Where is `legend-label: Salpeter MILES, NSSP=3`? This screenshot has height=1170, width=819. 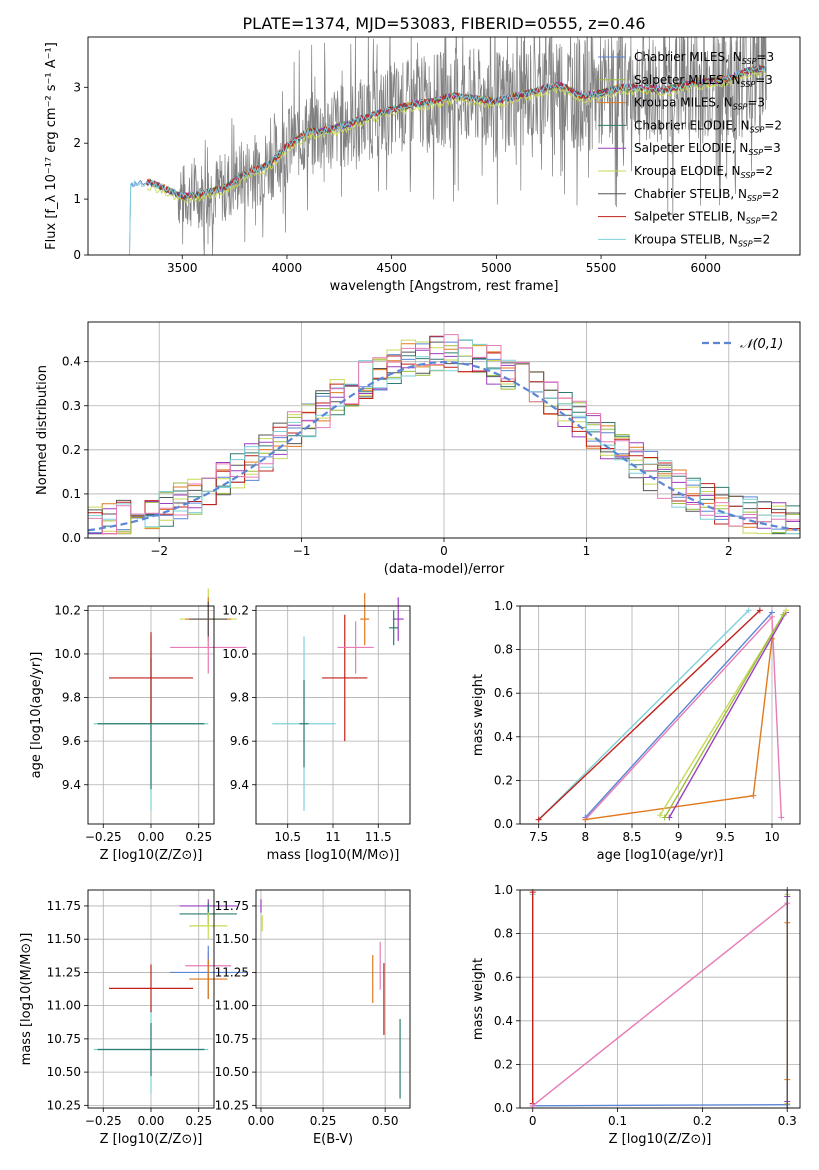
legend-label: Salpeter MILES, NSSP=3 is located at coordinates (703, 81).